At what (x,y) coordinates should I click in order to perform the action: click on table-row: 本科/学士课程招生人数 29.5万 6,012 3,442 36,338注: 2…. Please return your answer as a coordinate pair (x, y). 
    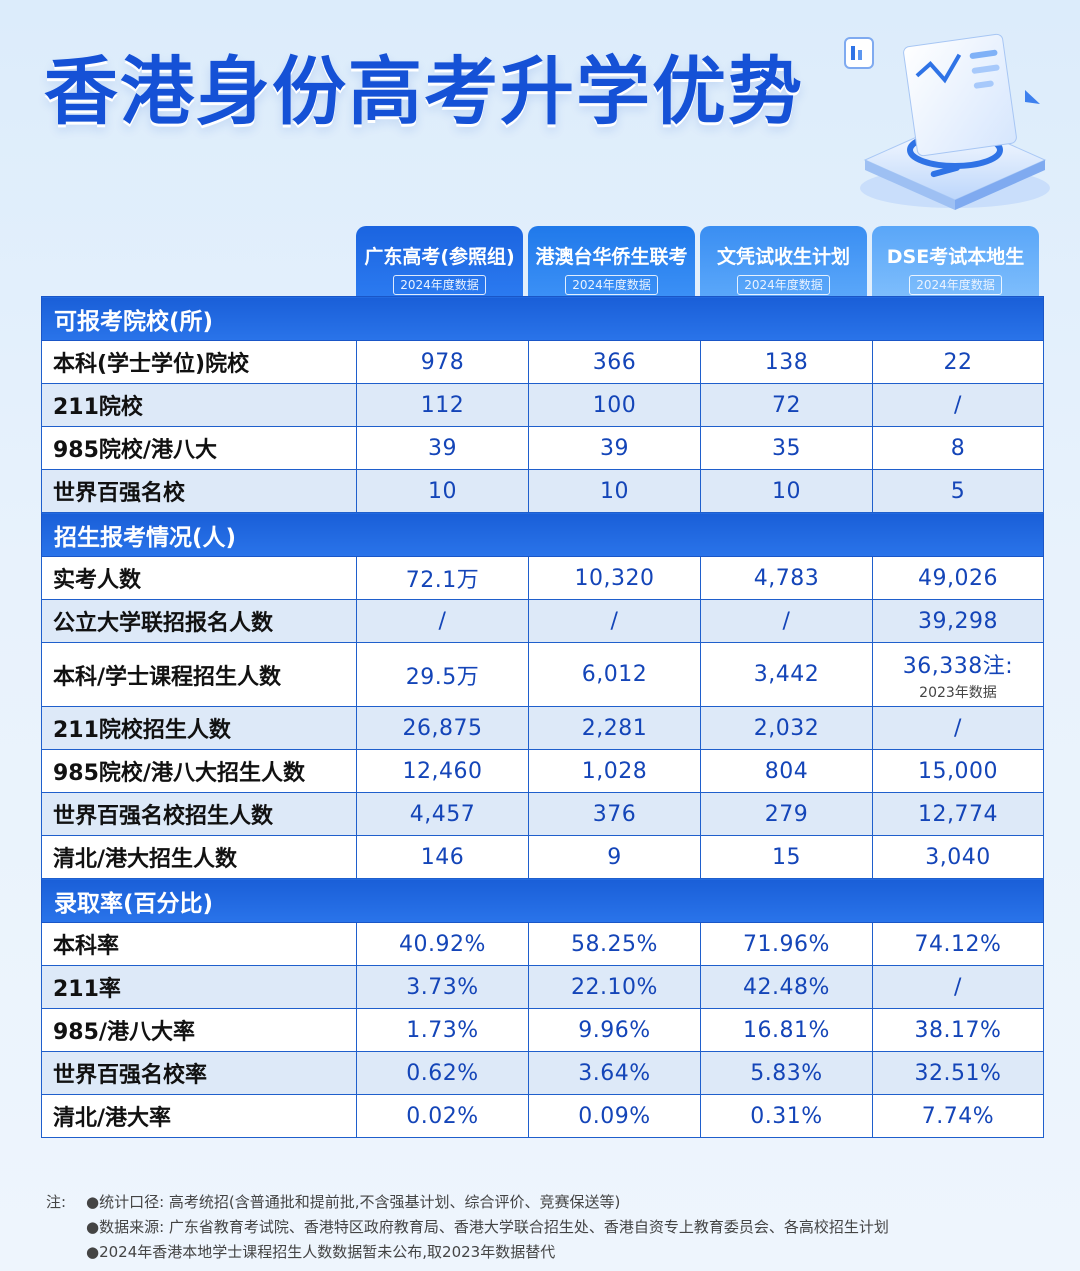
    Looking at the image, I should click on (542, 674).